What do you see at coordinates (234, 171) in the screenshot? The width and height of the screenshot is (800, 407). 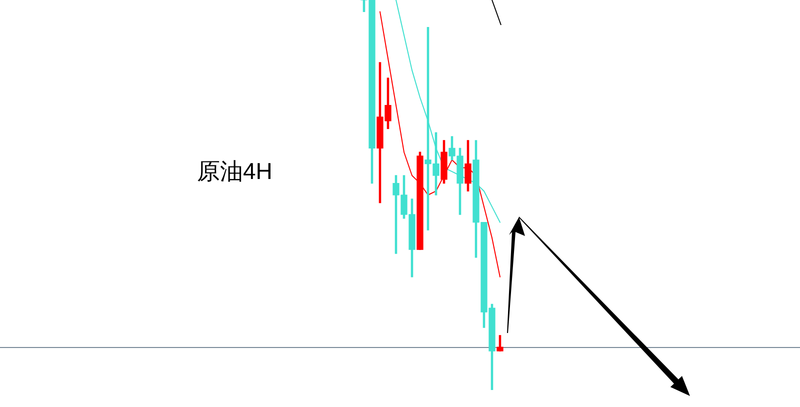 I see `text: 原油4H` at bounding box center [234, 171].